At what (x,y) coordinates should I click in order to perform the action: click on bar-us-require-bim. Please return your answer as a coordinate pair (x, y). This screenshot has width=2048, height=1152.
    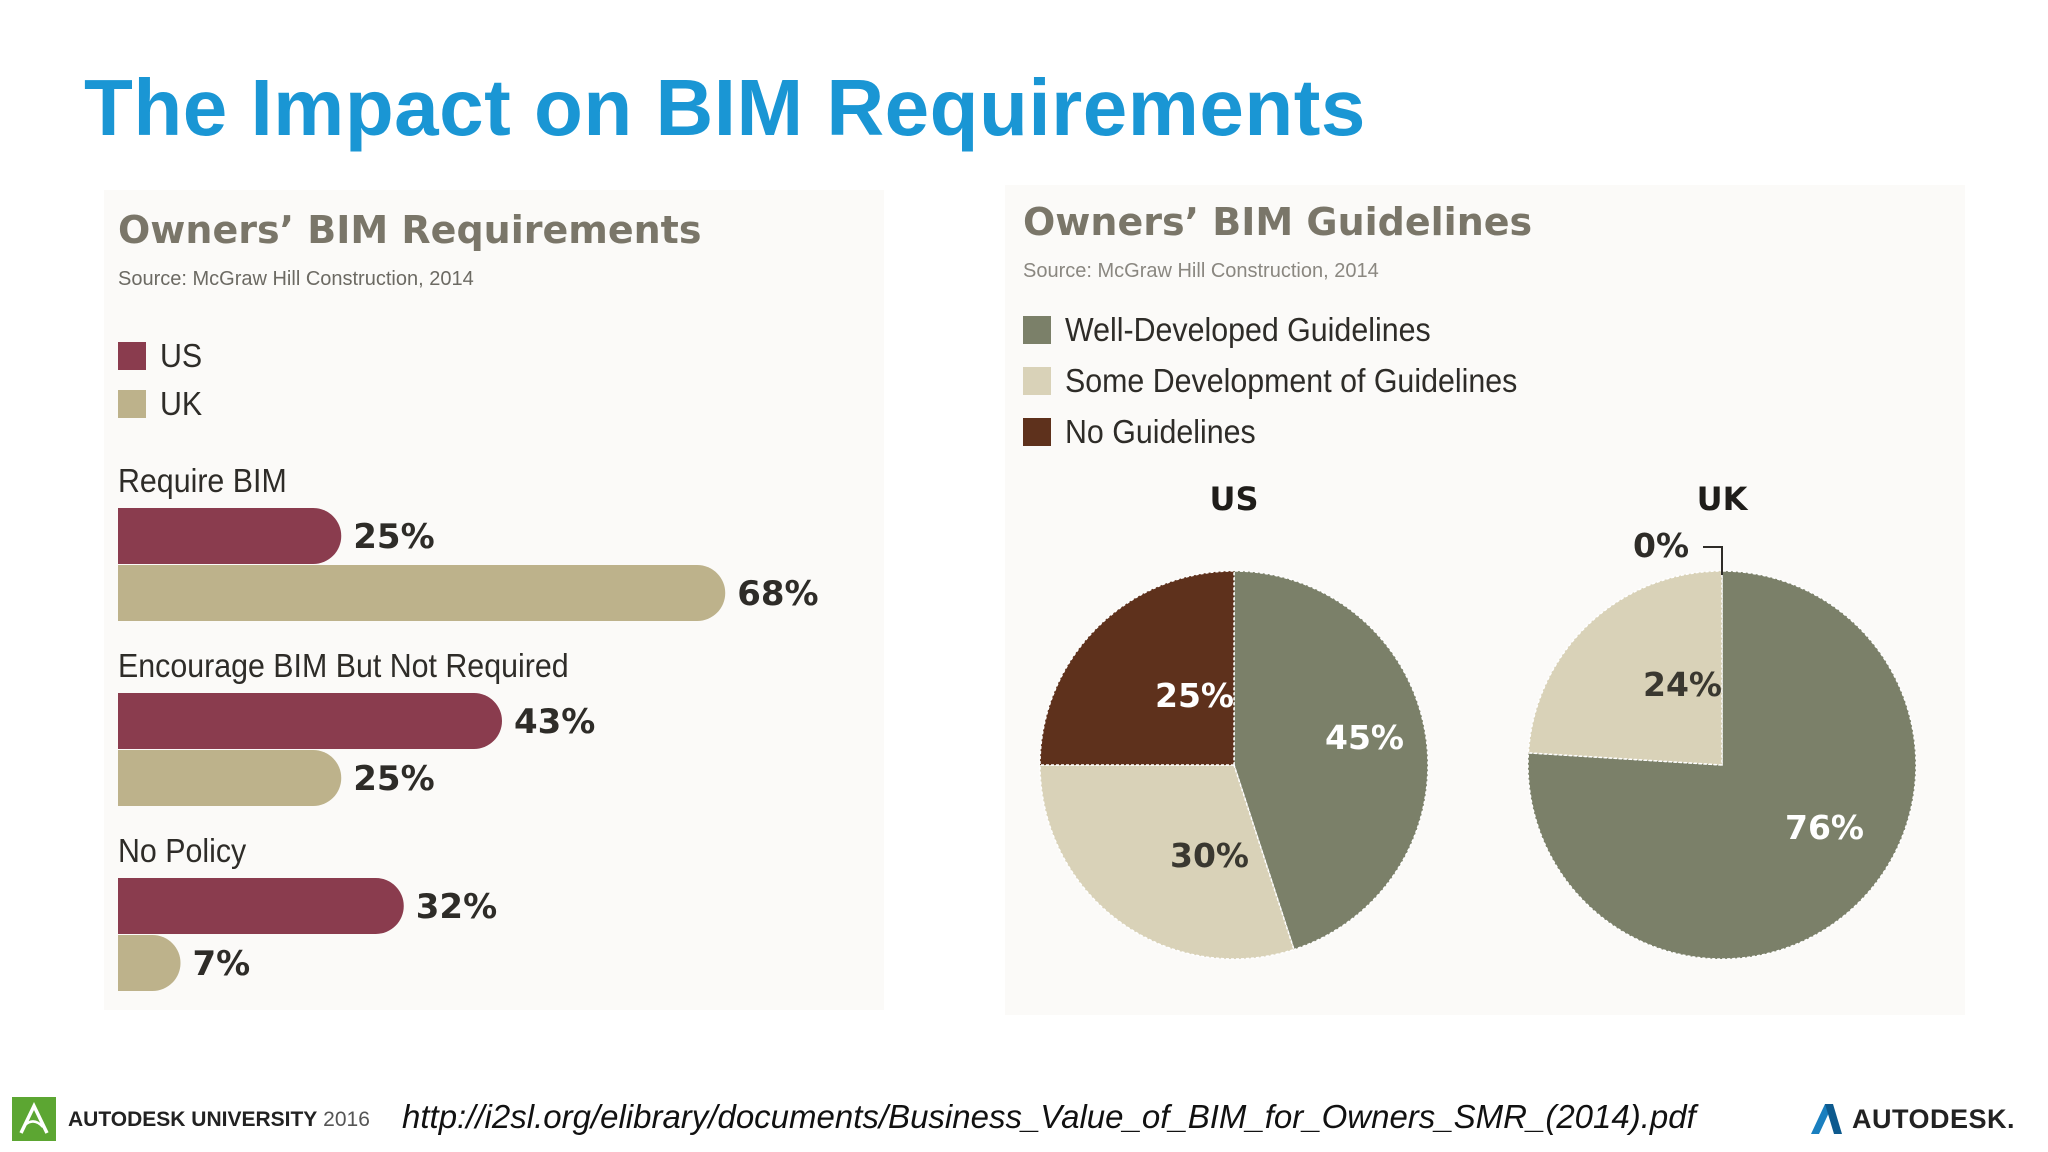
    Looking at the image, I should click on (230, 536).